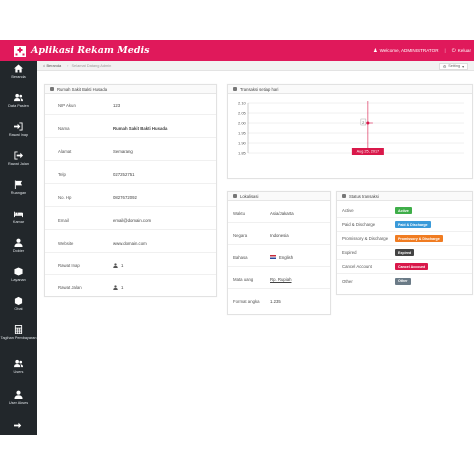 The width and height of the screenshot is (474, 474). Describe the element at coordinates (130, 106) in the screenshot. I see `profile-row: NIP Akun 123` at that location.